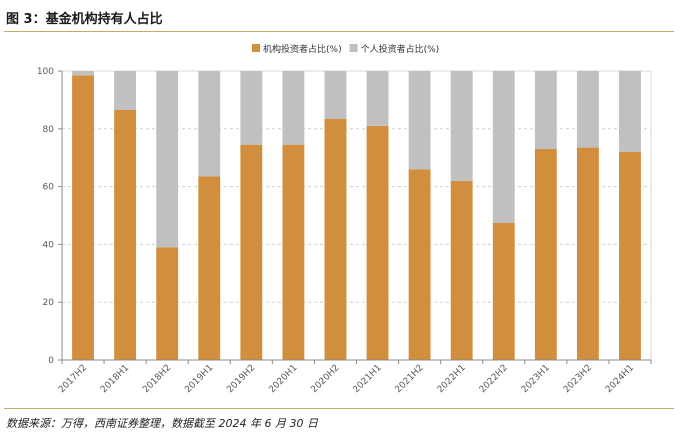 This screenshot has width=681, height=434. I want to click on y-tick-label: 0, so click(51, 361).